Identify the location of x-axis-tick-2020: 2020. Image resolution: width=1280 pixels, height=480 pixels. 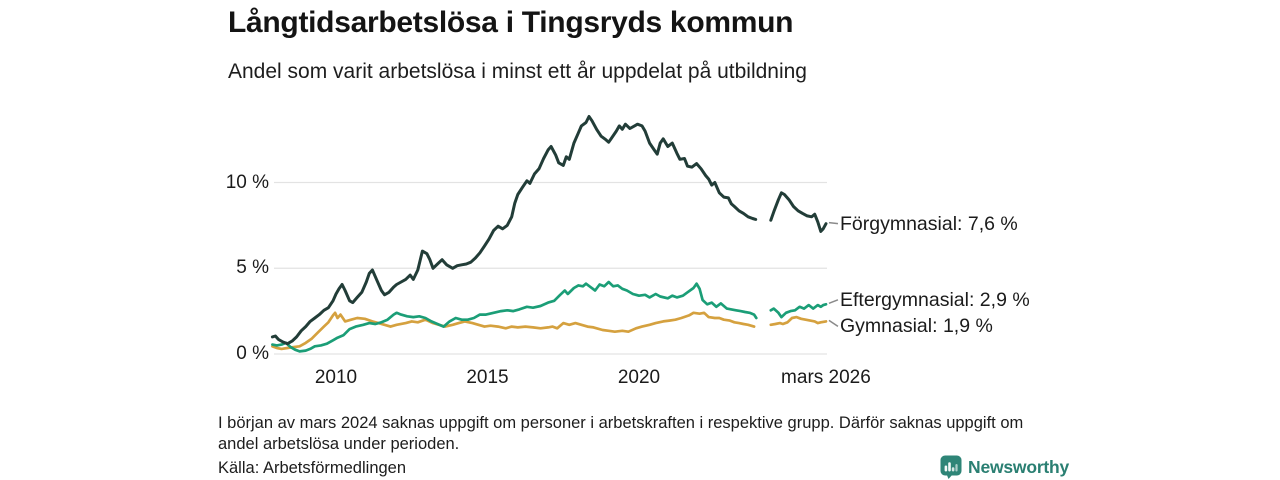
(639, 377).